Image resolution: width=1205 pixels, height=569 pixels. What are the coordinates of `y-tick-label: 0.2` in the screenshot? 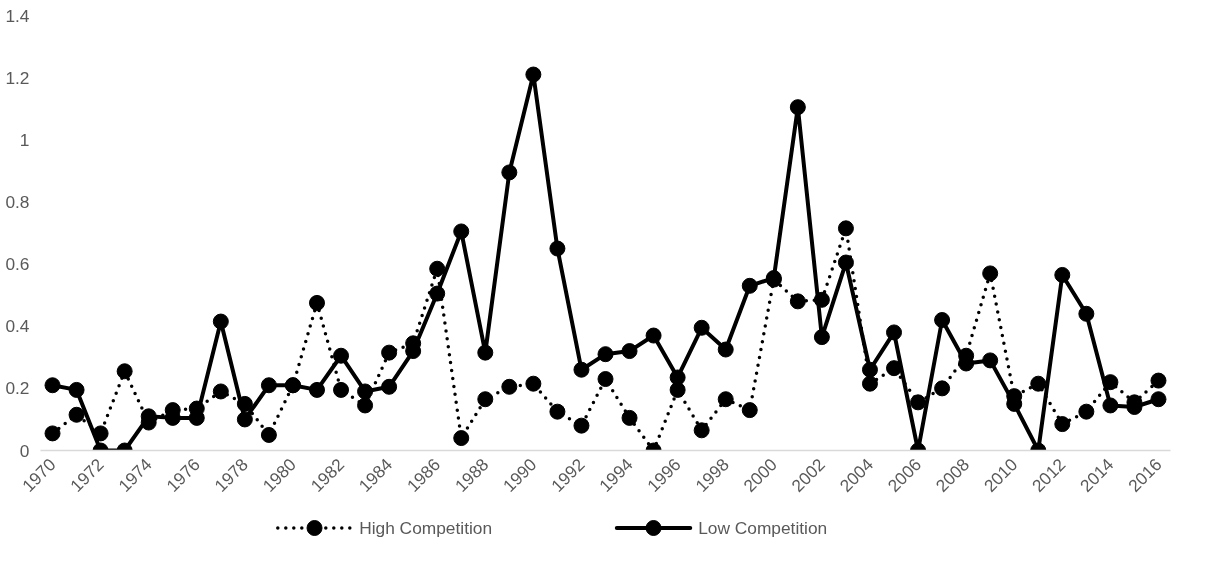 It's located at (17, 388).